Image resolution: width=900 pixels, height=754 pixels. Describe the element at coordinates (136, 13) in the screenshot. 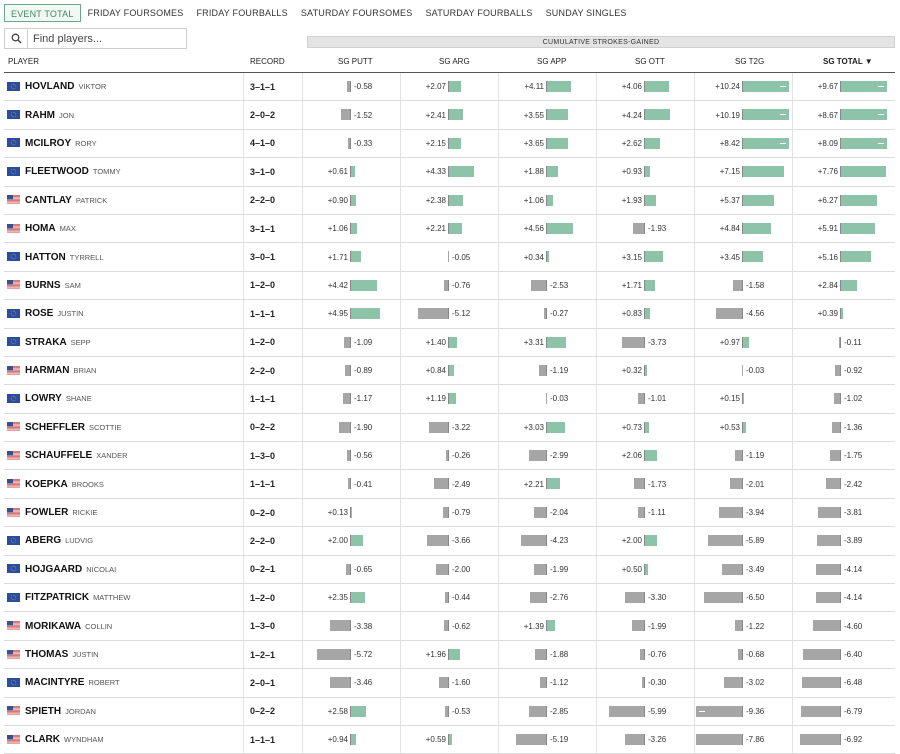

I see `tab-friday-foursomes: FRIDAY FOURSOMES` at that location.